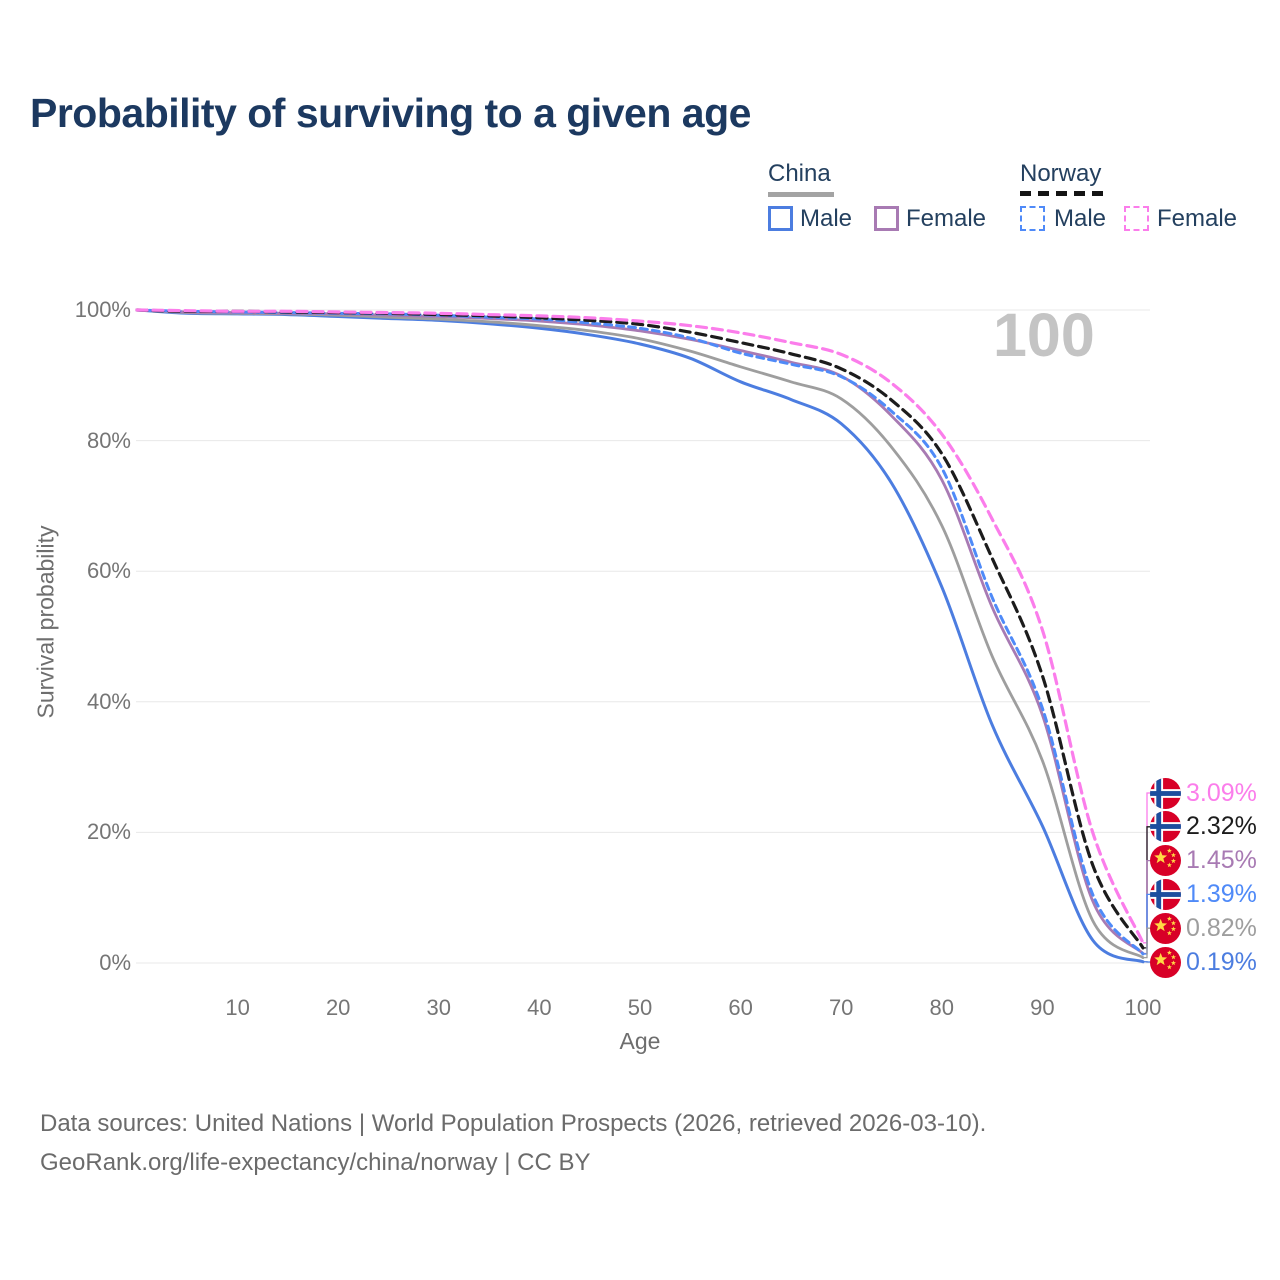 The image size is (1280, 1280). I want to click on end-label-china-female: 1.45%, so click(1203, 861).